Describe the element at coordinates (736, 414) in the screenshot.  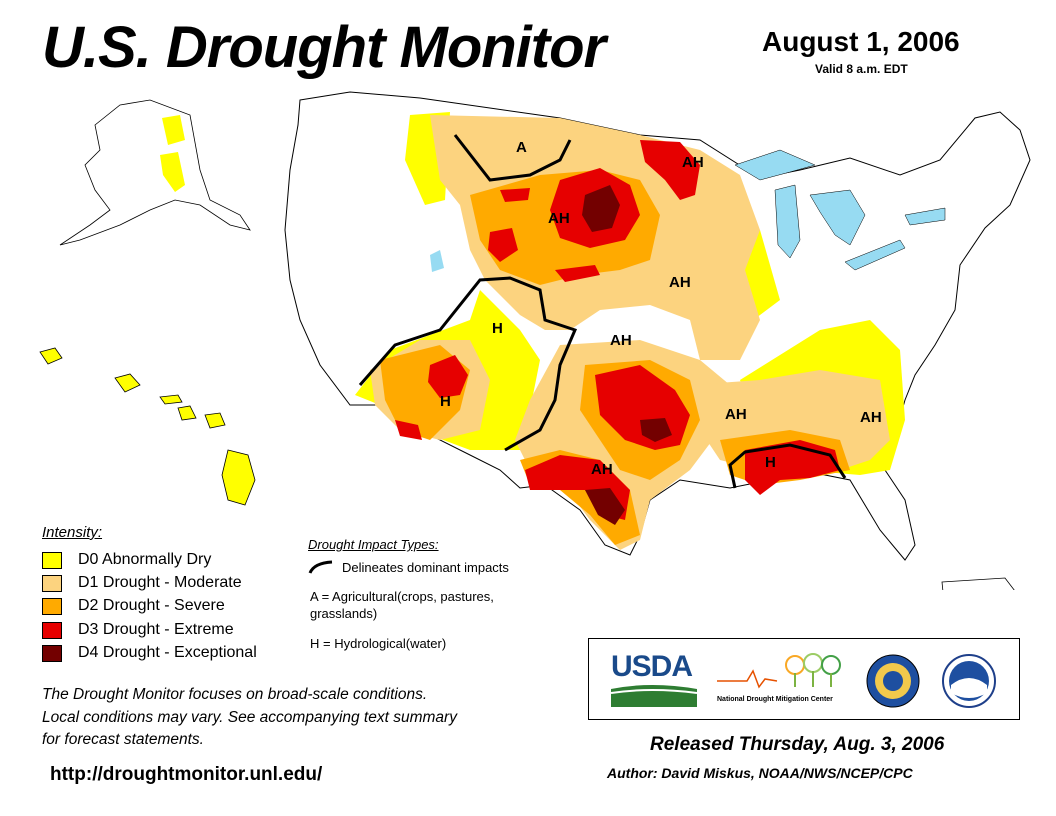
I see `label-ar: AH` at that location.